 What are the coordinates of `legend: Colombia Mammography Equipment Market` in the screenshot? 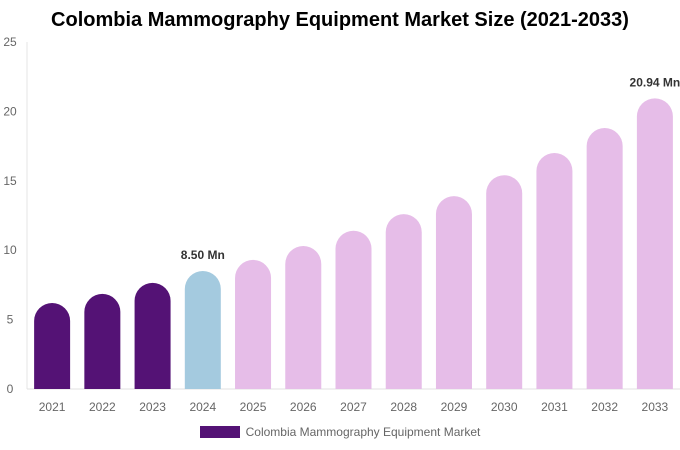 It's located at (340, 432).